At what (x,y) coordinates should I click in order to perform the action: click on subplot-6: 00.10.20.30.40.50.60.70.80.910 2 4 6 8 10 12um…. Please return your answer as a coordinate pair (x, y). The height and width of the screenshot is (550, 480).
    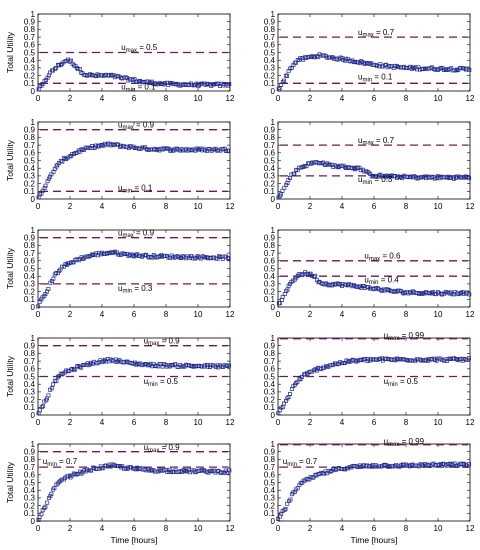
    Looking at the image, I should click on (369, 272).